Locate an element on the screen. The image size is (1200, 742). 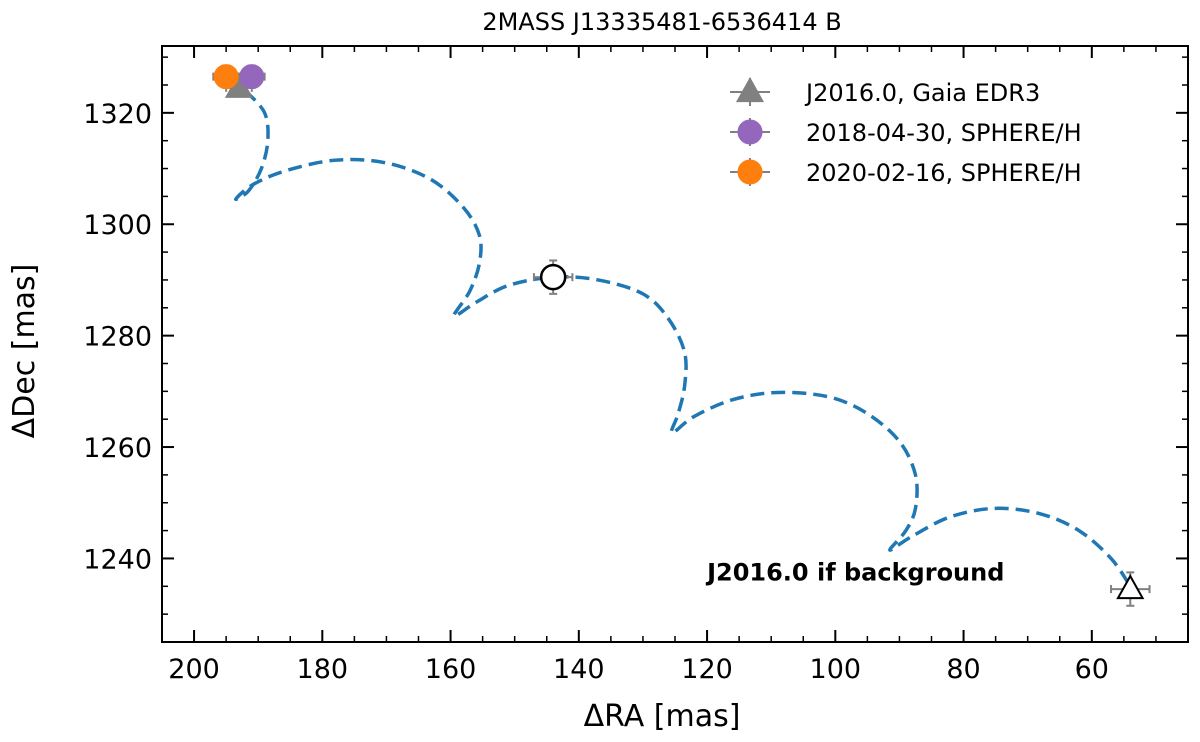
background-position-circle is located at coordinates (553, 277).